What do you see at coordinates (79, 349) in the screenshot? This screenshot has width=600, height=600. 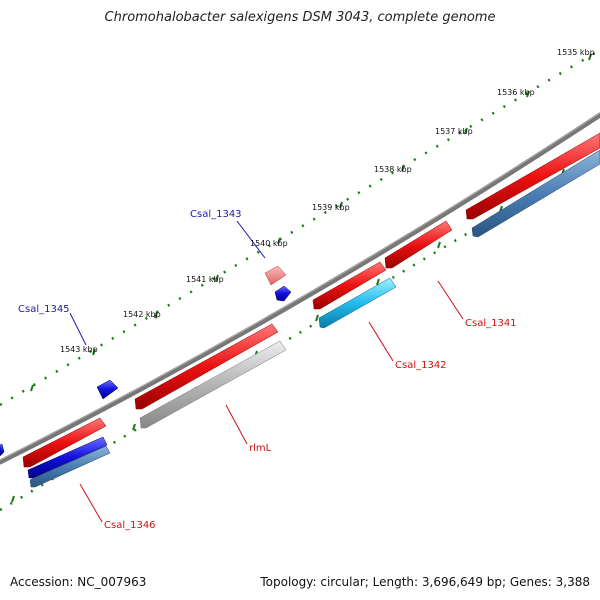 I see `tick-label: 1543 kbp` at bounding box center [79, 349].